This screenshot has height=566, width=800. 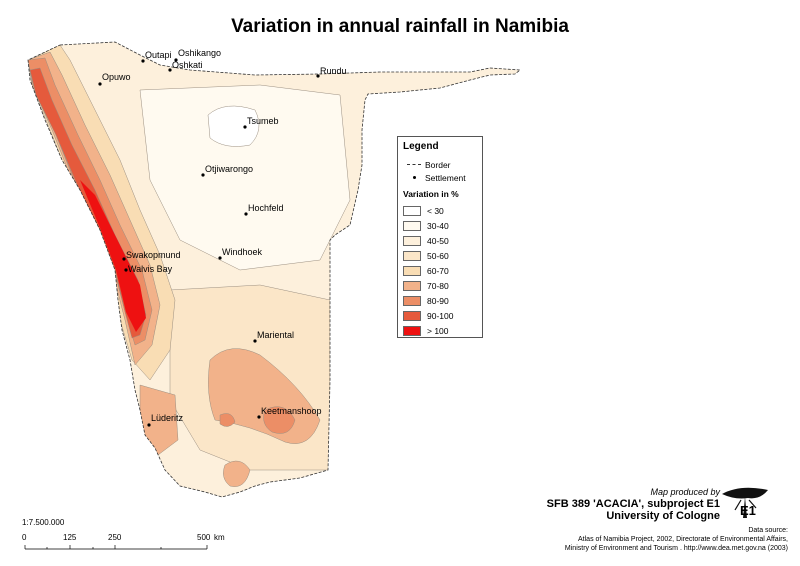 I want to click on legend-title: Legend, so click(x=421, y=146).